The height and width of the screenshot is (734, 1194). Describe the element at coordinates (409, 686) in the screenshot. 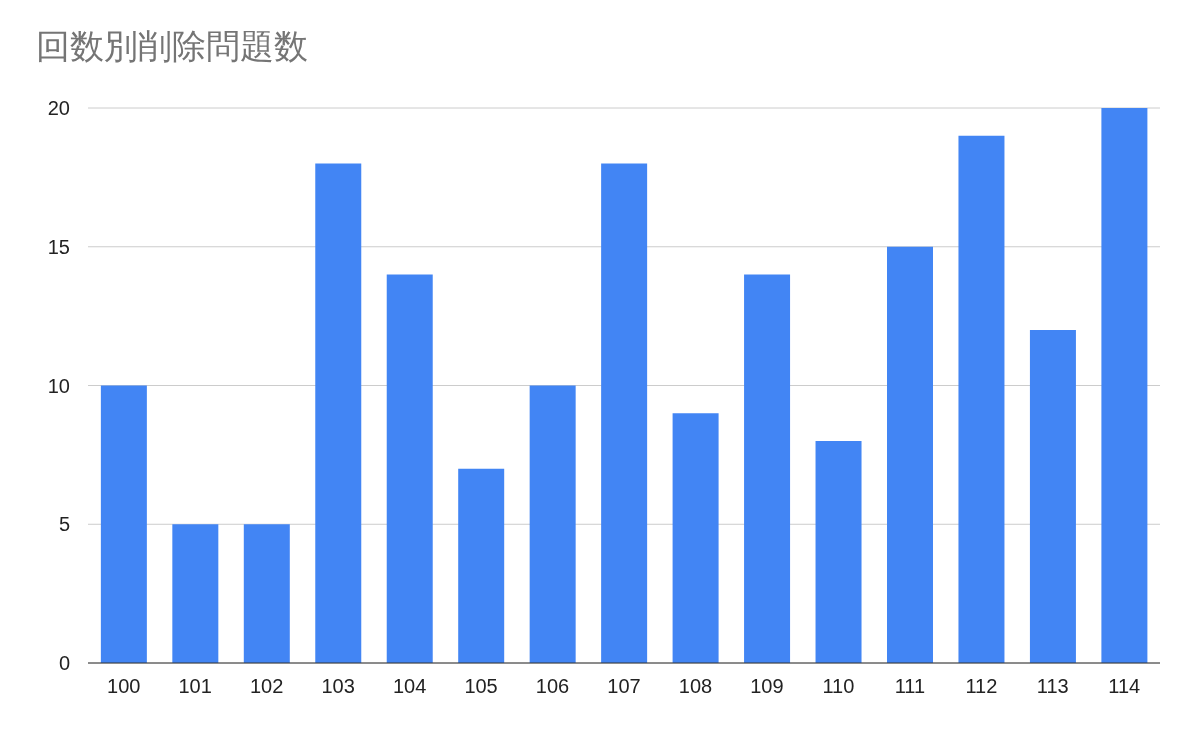

I see `x-tick-label: 104` at that location.